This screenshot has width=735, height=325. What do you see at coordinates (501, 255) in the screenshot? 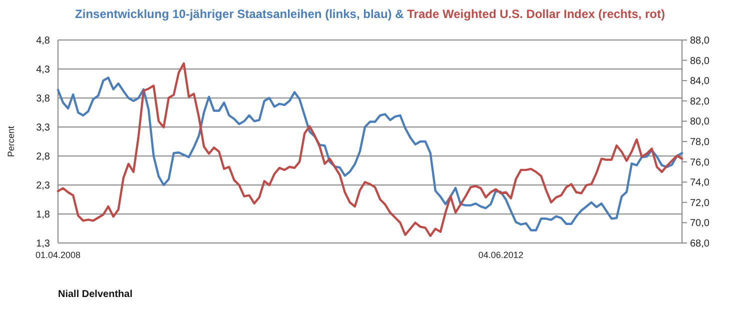
I see `x-tick-label: 04.06.2012` at bounding box center [501, 255].